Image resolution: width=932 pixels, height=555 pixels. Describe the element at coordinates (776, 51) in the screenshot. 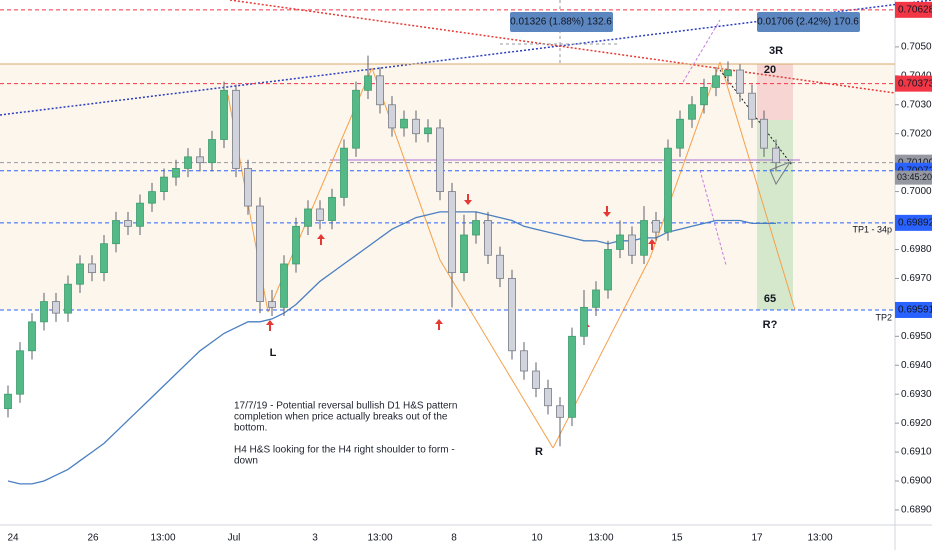

I see `annotation: 3R` at that location.